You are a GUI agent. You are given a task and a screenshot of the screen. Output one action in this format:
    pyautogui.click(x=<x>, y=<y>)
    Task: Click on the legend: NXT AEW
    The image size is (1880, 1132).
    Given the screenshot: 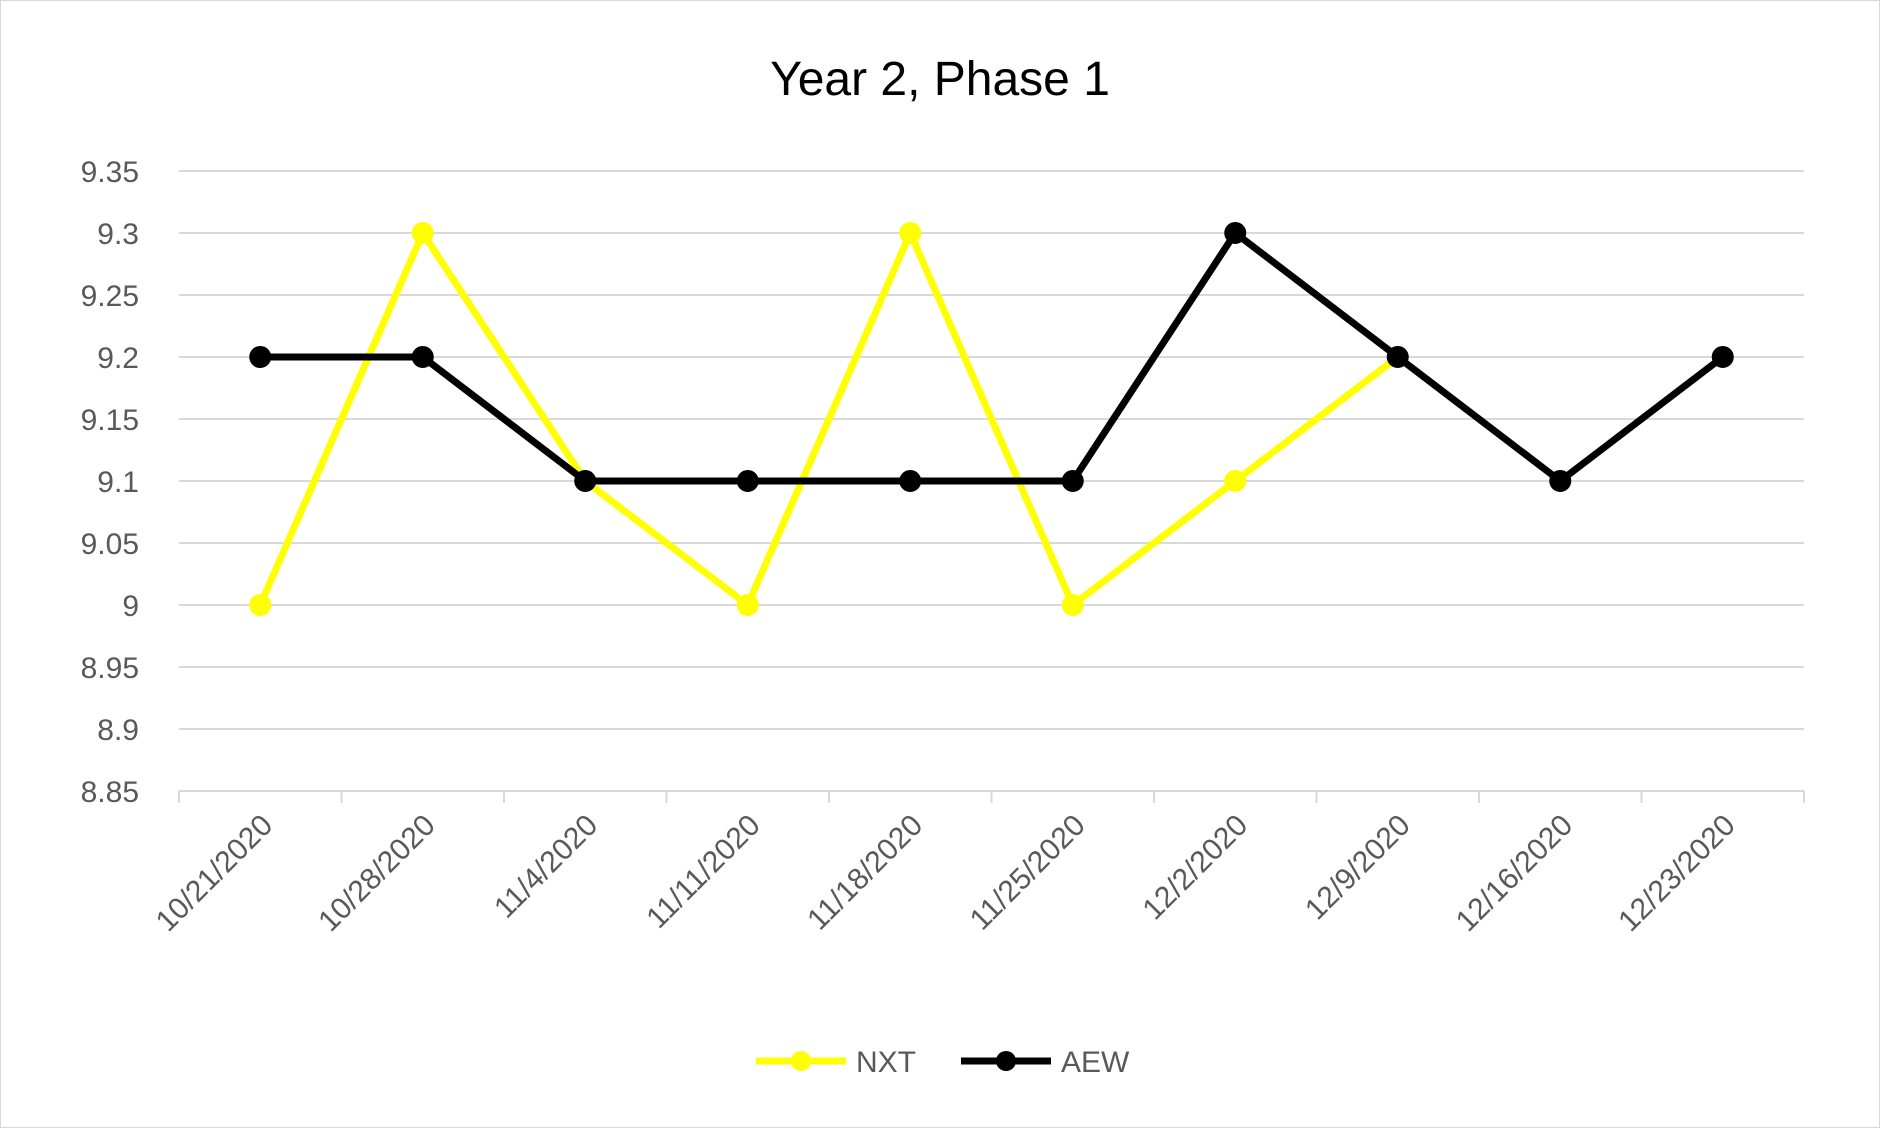 What is the action you would take?
    pyautogui.click(x=943, y=1062)
    